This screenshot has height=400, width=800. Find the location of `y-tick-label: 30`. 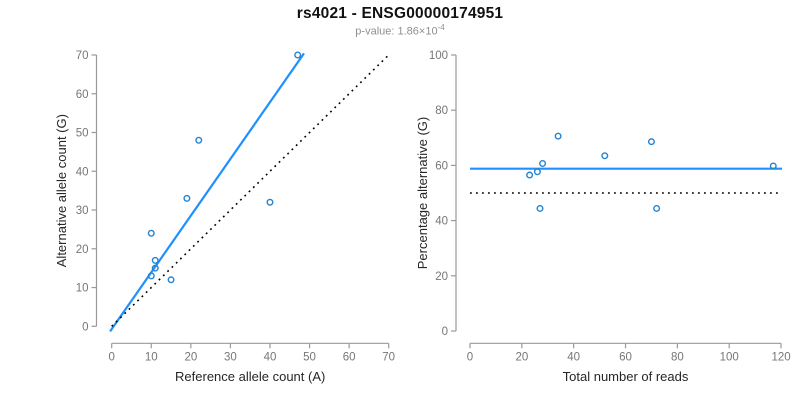

y-tick-label: 30 is located at coordinates (82, 211).